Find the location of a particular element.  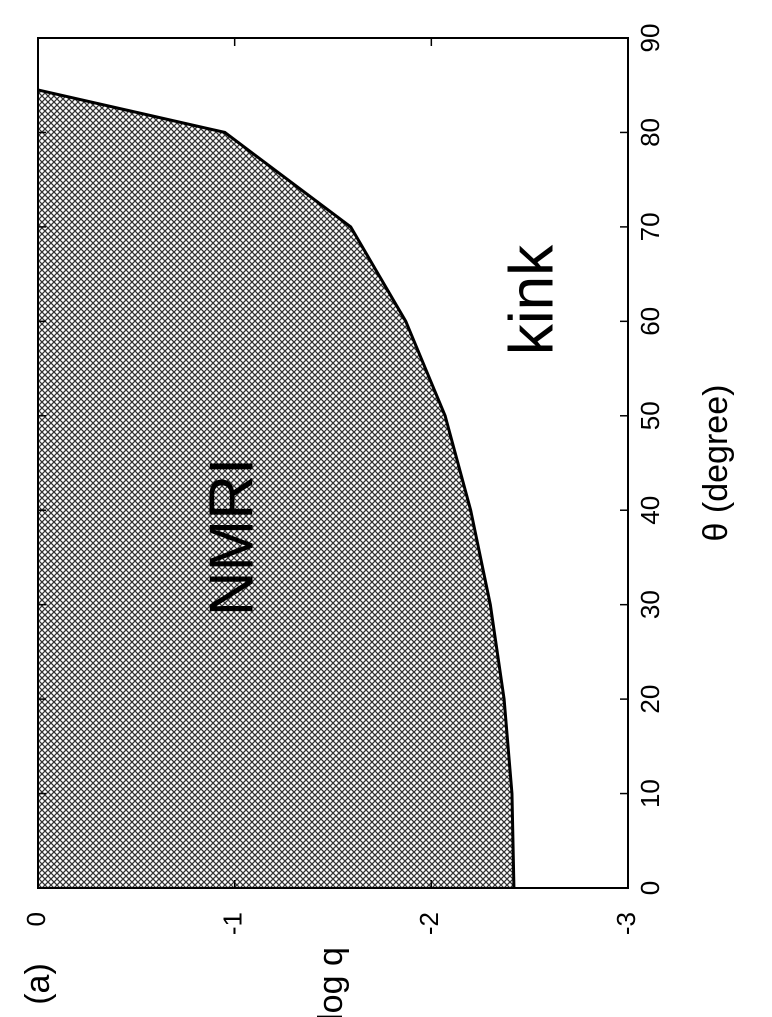

x-tick-label: 10 is located at coordinates (650, 793).